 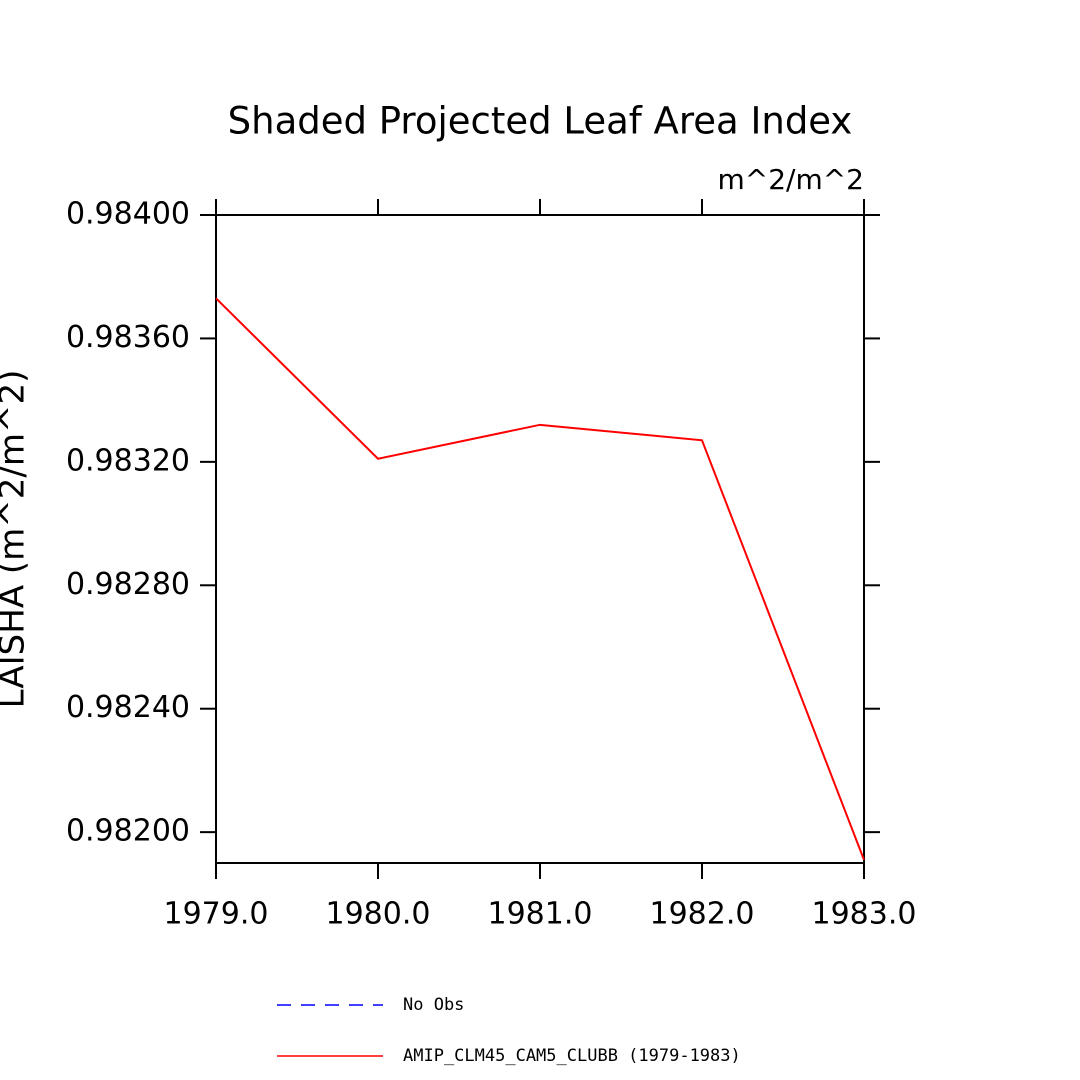 I want to click on y-axis-label: LAISHA (m^2/m^2), so click(x=16, y=539).